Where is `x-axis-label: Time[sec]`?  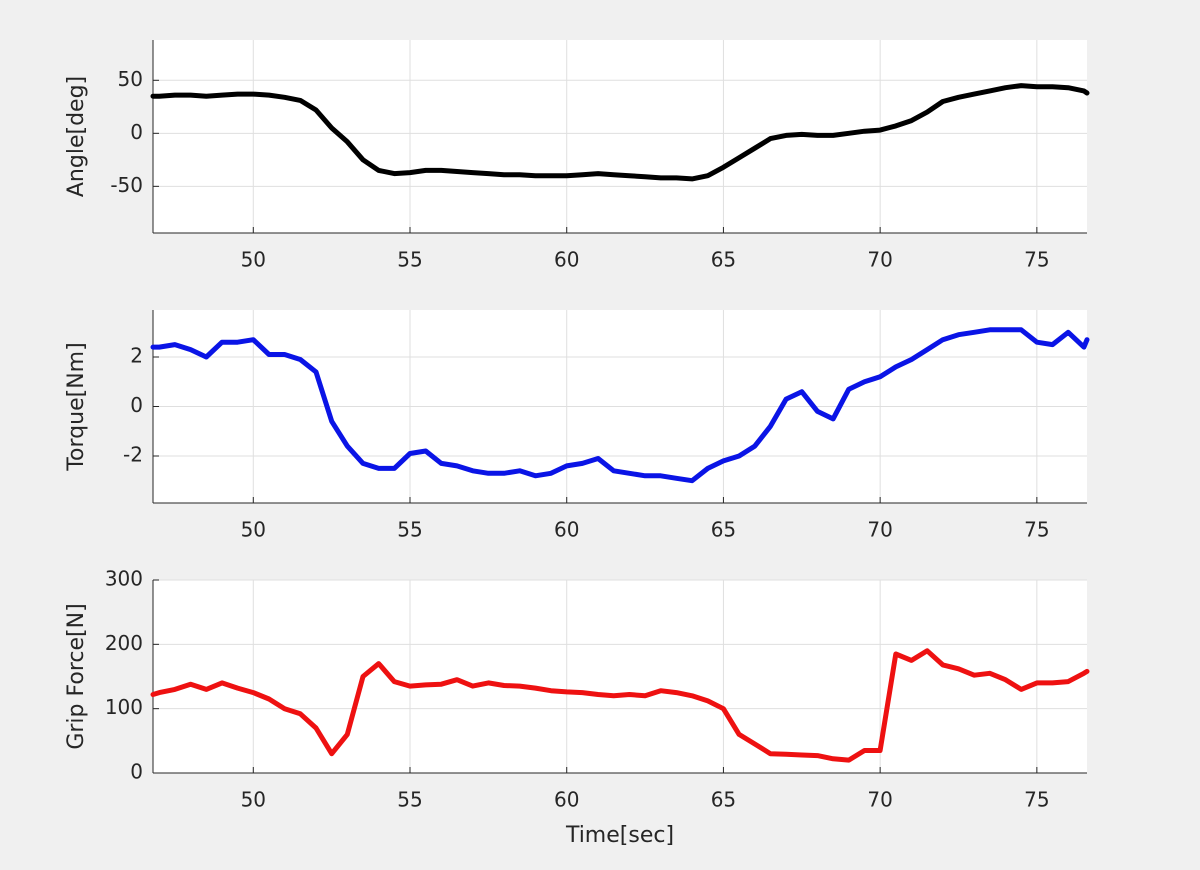
x-axis-label: Time[sec] is located at coordinates (619, 835).